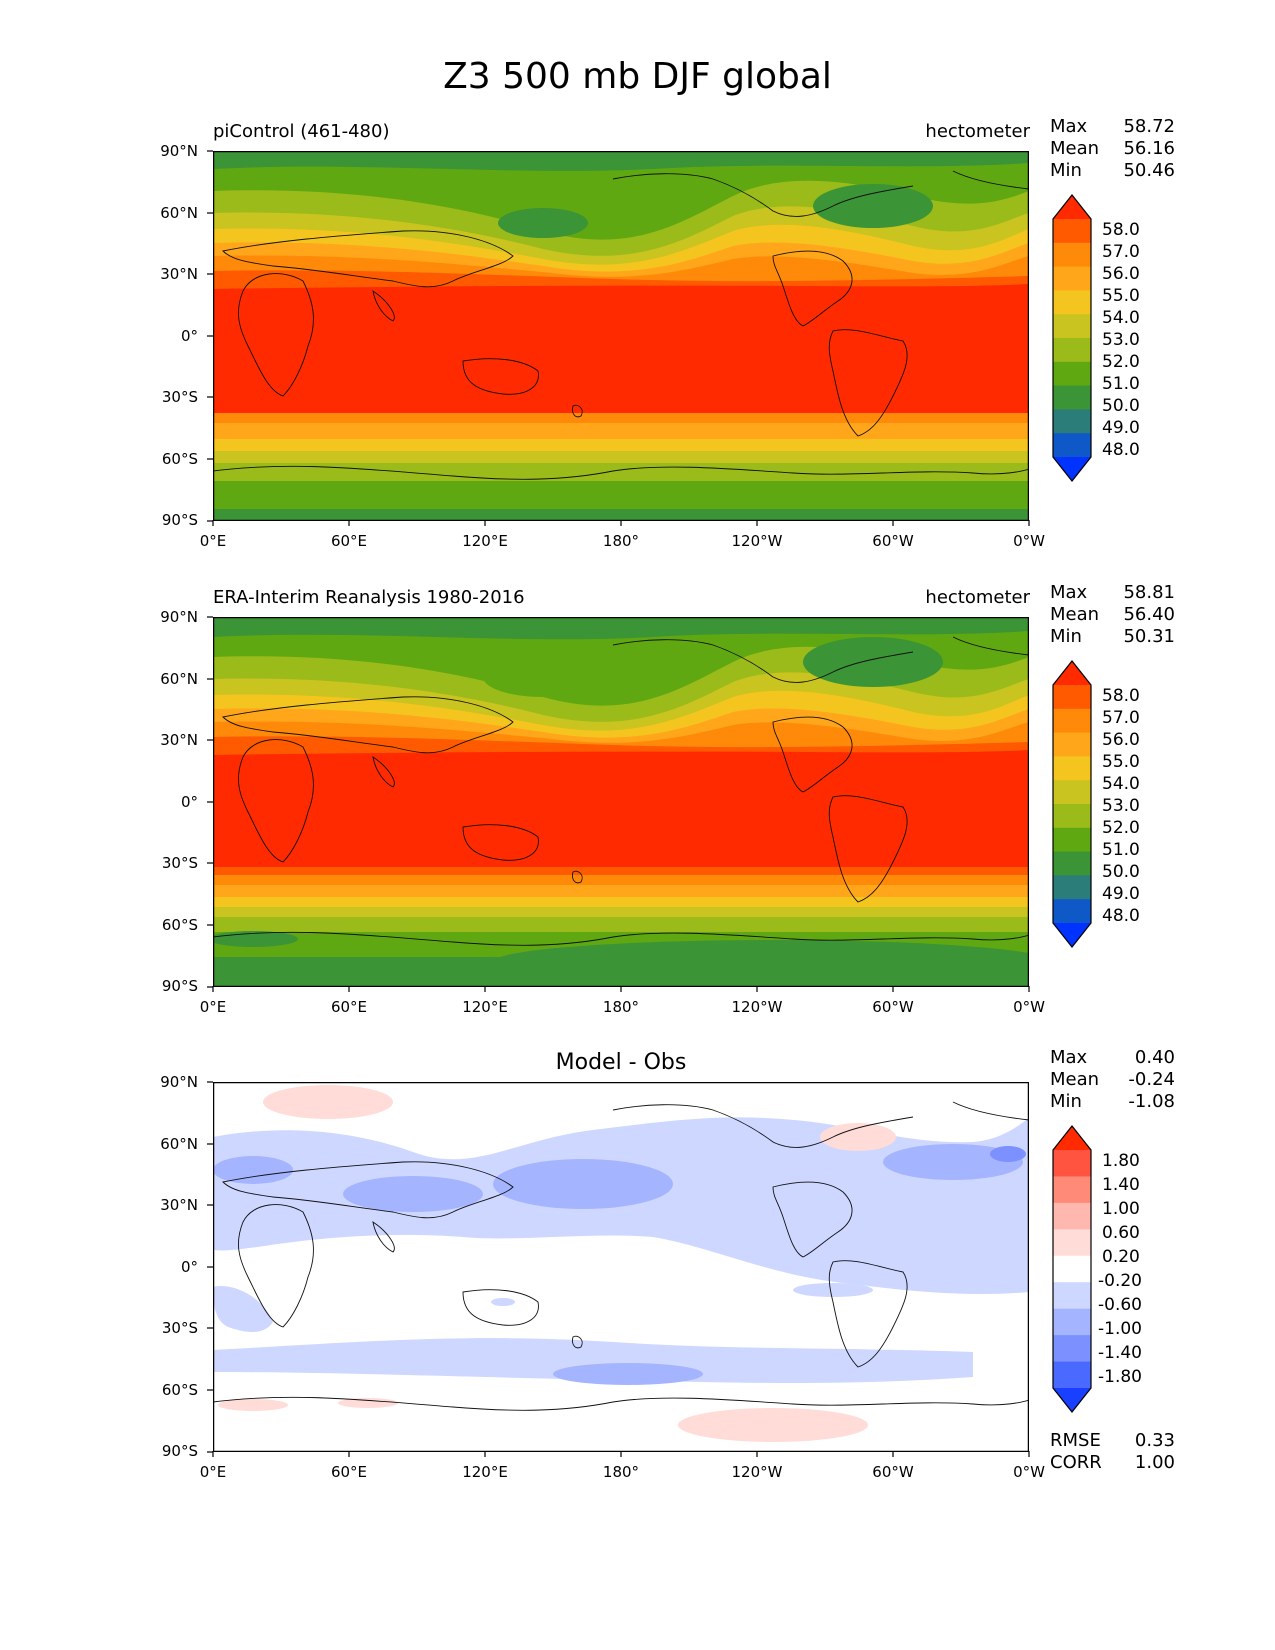  What do you see at coordinates (621, 1267) in the screenshot?
I see `map-panel-difference` at bounding box center [621, 1267].